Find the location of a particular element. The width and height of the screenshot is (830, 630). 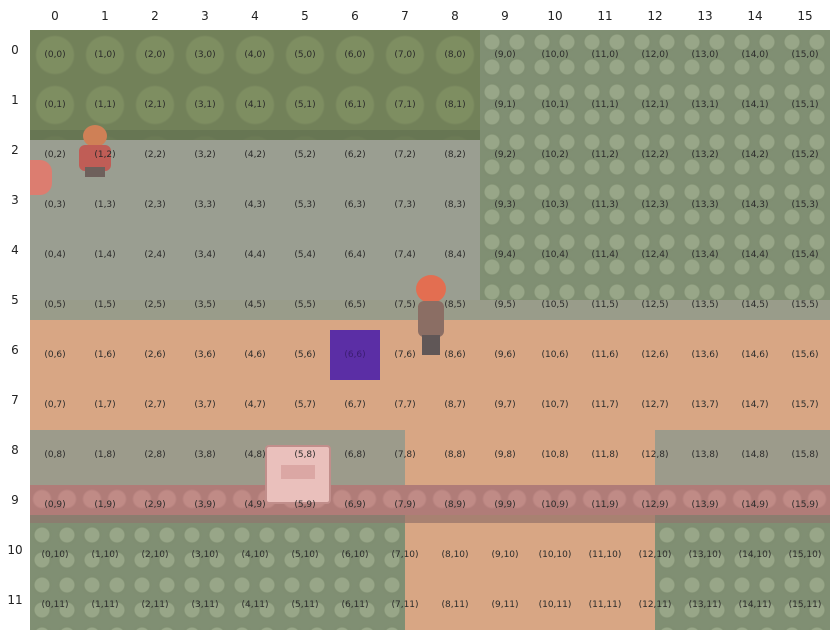

grid-cell: (5,2) is located at coordinates (305, 155).